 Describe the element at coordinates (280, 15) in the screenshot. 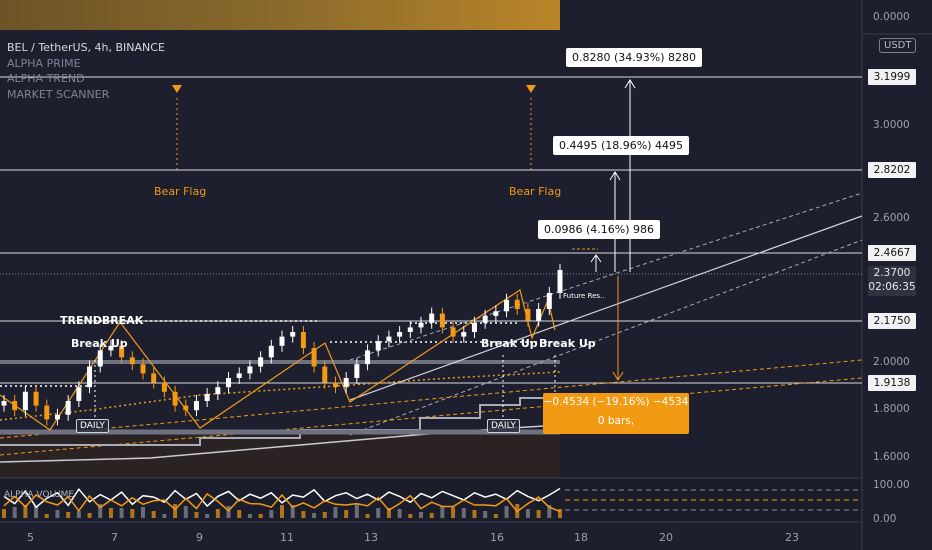

I see `top-oscillator-strip` at that location.